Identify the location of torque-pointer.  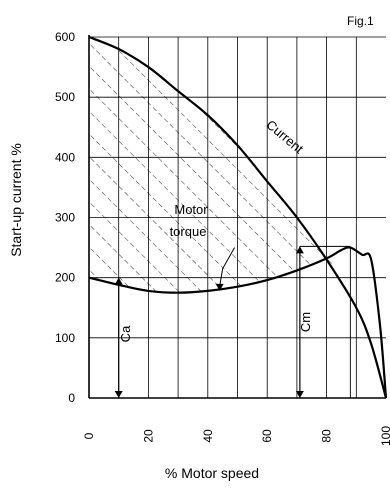
(227, 267).